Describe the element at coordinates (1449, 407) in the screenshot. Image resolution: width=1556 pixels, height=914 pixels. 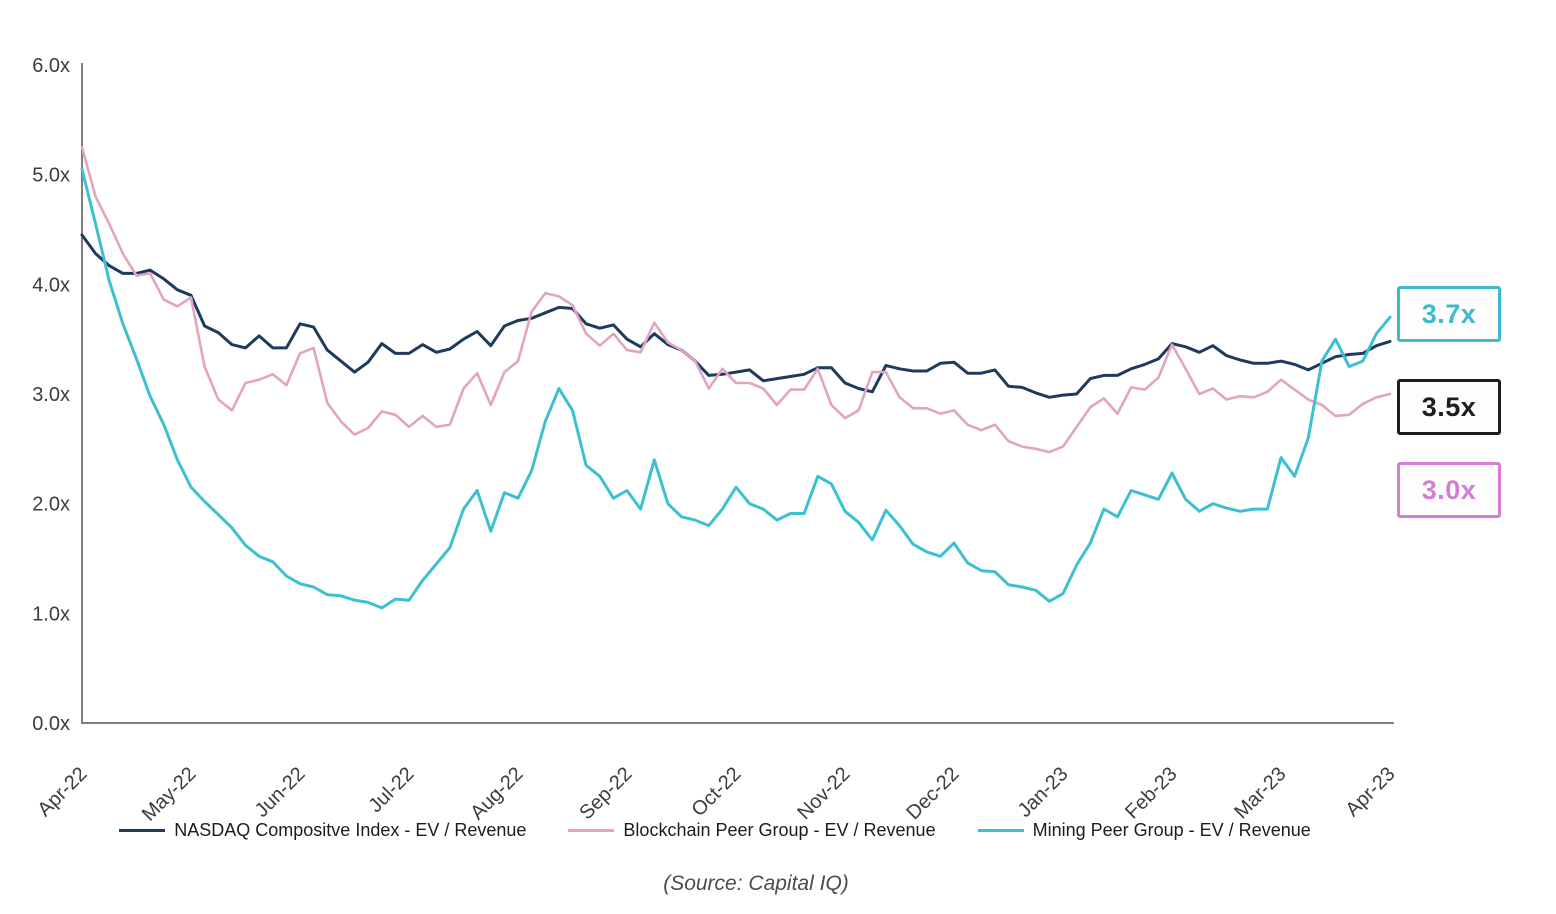
I see `callout-nasdaq-3-5x: 3.5x` at that location.